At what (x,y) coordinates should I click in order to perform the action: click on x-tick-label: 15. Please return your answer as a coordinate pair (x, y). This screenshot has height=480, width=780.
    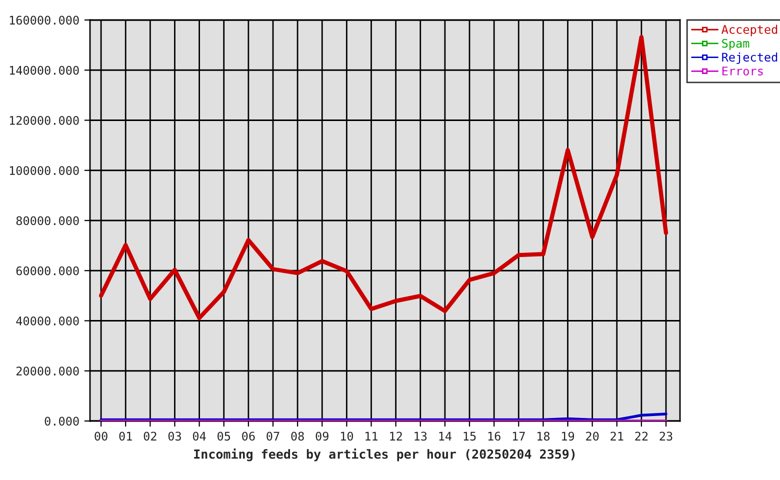
    Looking at the image, I should click on (470, 436).